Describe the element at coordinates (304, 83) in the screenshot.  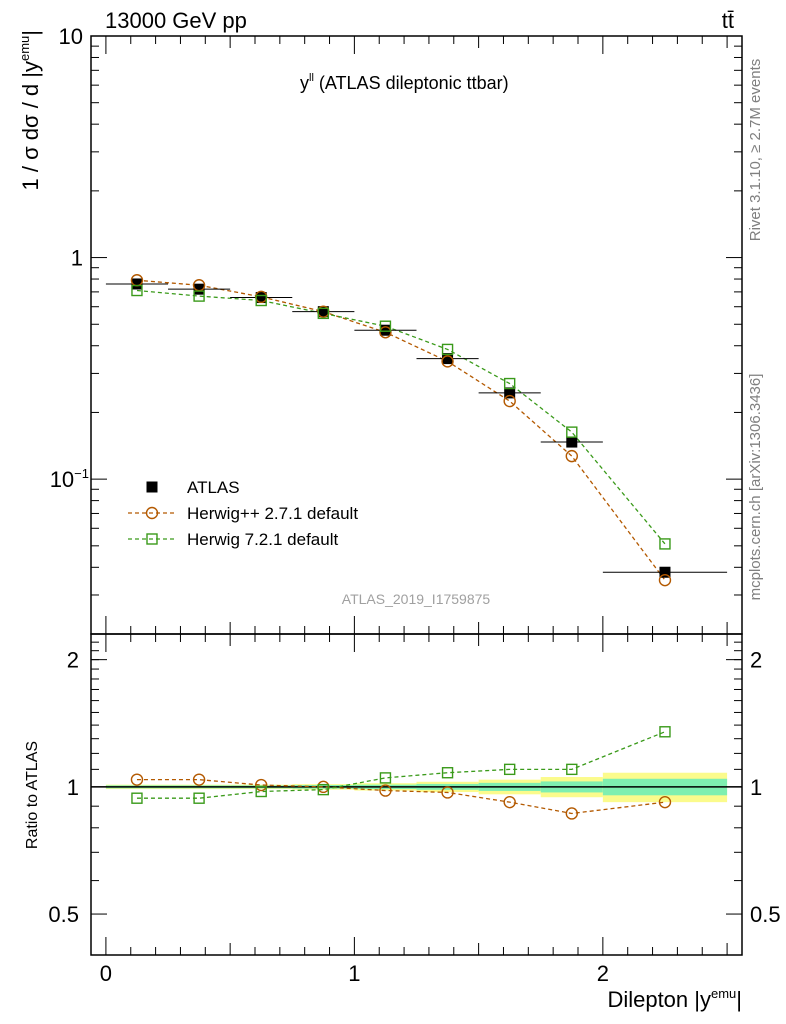
I see `plot-title-main: y` at that location.